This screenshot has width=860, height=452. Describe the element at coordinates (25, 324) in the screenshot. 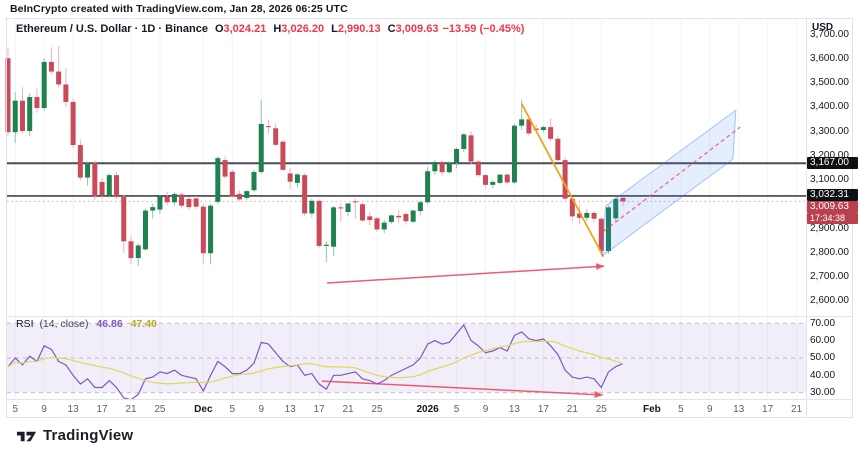

I see `rsi-name: RSI` at that location.